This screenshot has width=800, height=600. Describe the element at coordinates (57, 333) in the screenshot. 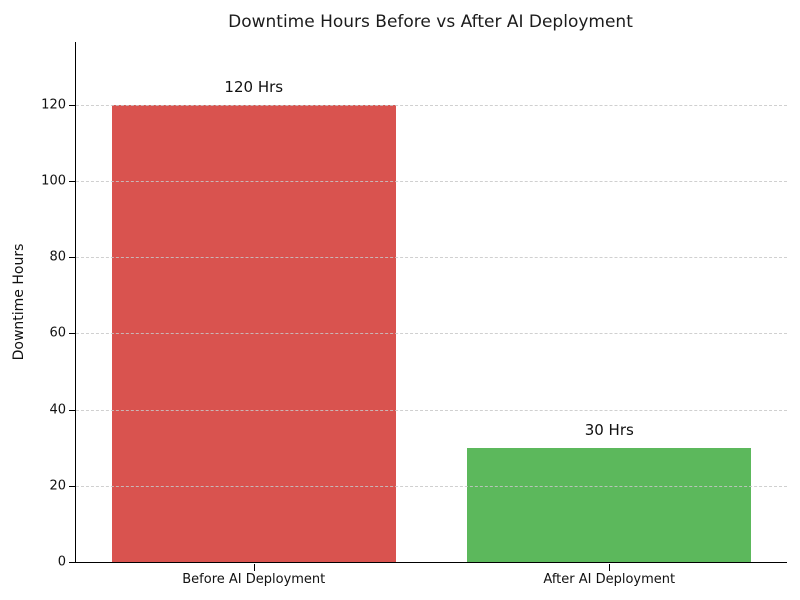

I see `y-tick-label: 60` at that location.